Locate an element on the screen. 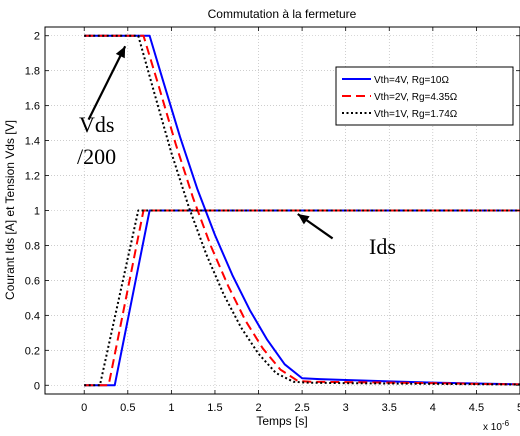 This screenshot has width=520, height=436. annotation-arrow-shaft is located at coordinates (107, 83).